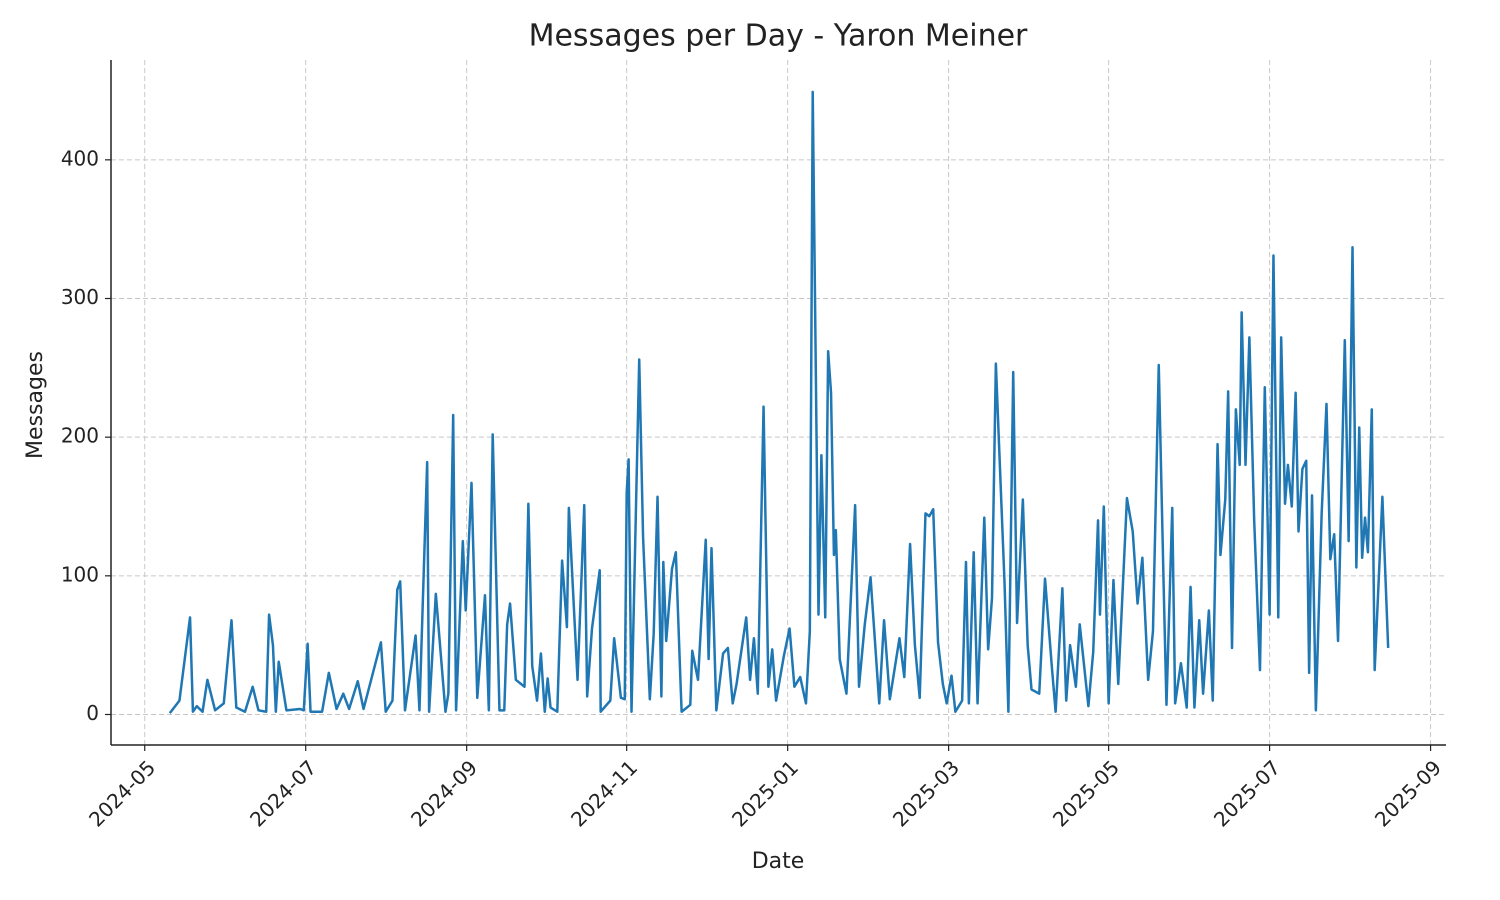 The height and width of the screenshot is (900, 1500). I want to click on y-tick-label: 400, so click(80, 158).